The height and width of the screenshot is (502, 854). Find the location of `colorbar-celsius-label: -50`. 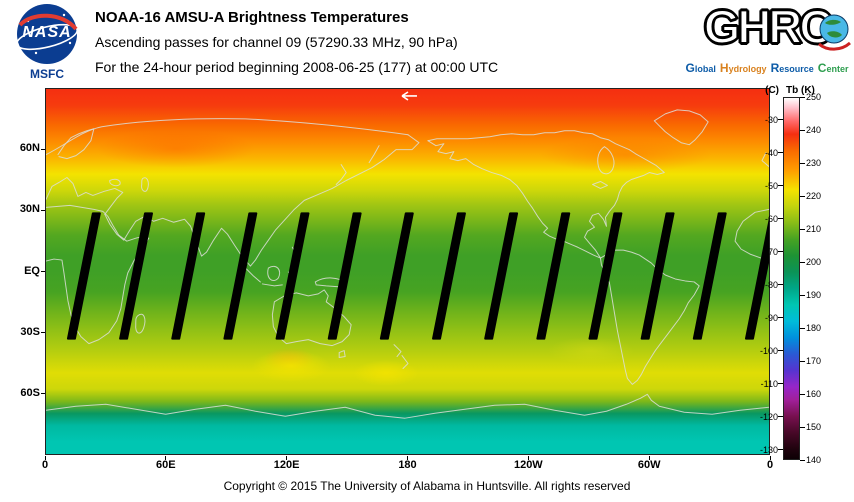

colorbar-celsius-label: -50 is located at coordinates (771, 185).